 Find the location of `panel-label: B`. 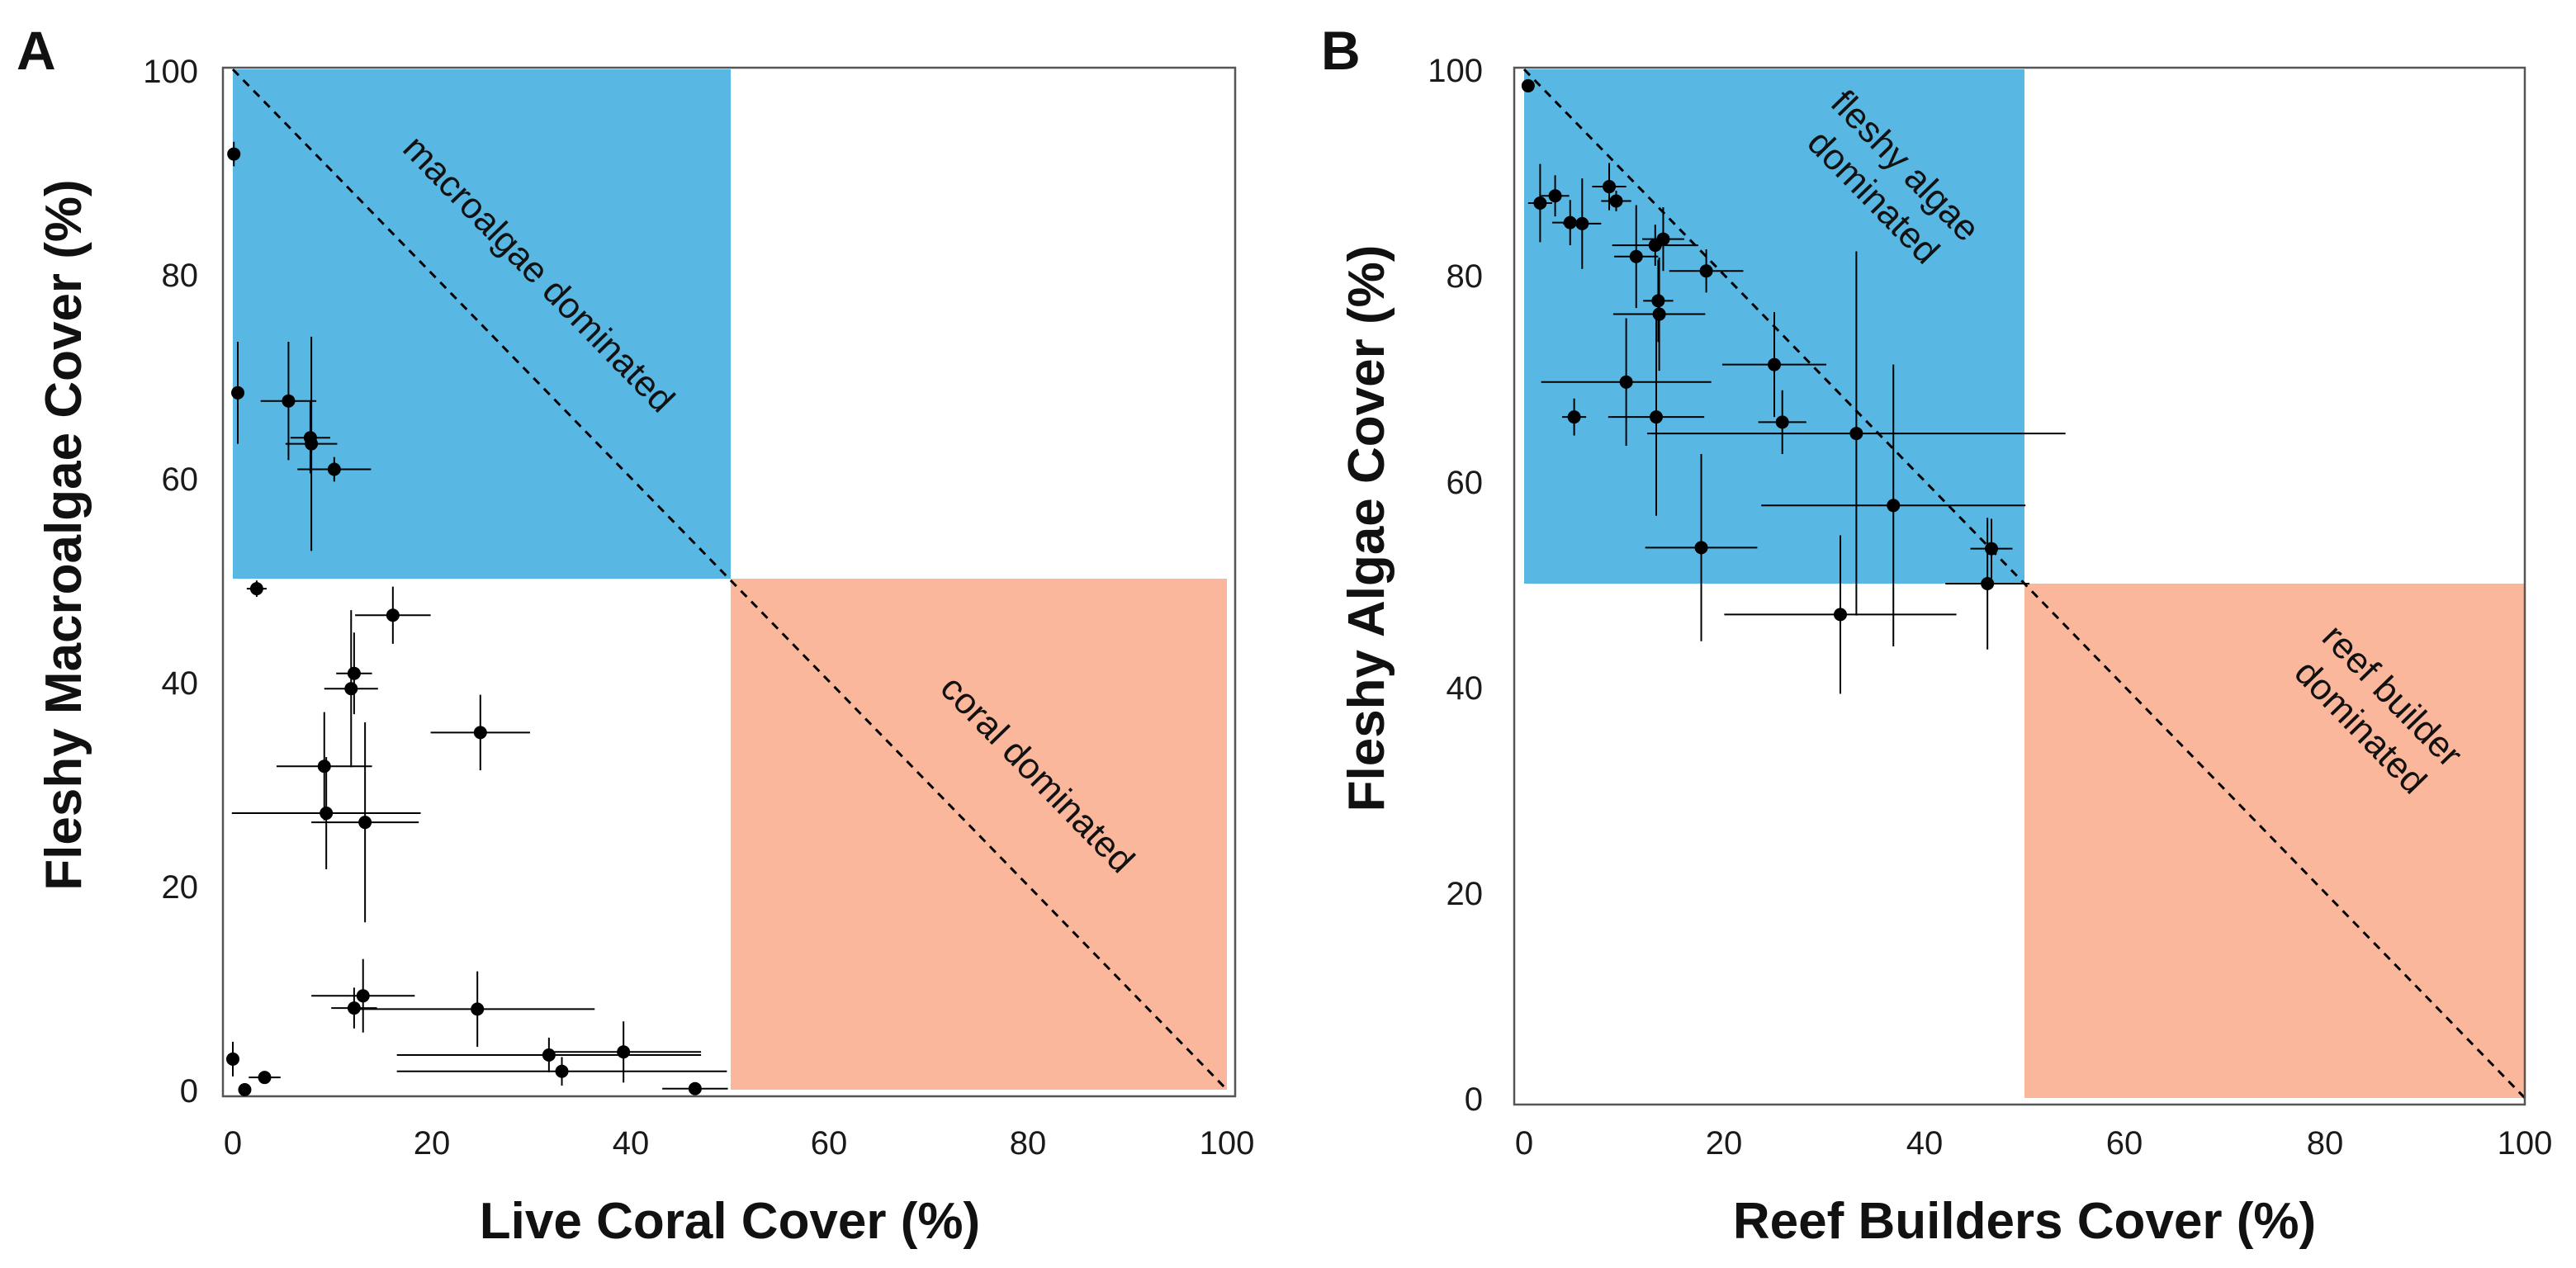

panel-label: B is located at coordinates (1341, 51).